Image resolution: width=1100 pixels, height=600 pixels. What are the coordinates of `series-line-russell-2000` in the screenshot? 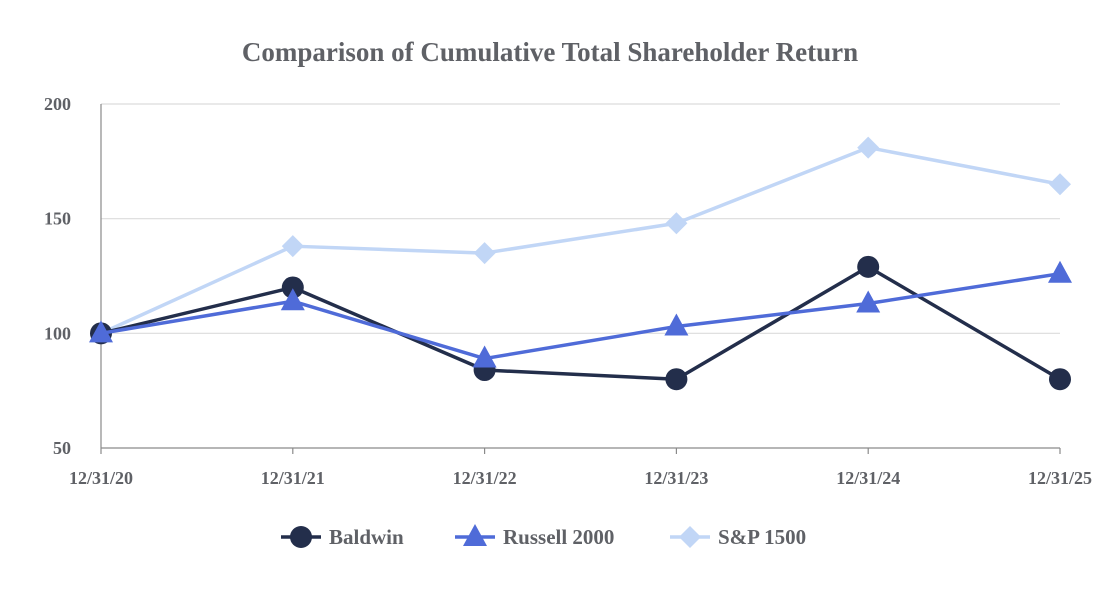 It's located at (580, 316).